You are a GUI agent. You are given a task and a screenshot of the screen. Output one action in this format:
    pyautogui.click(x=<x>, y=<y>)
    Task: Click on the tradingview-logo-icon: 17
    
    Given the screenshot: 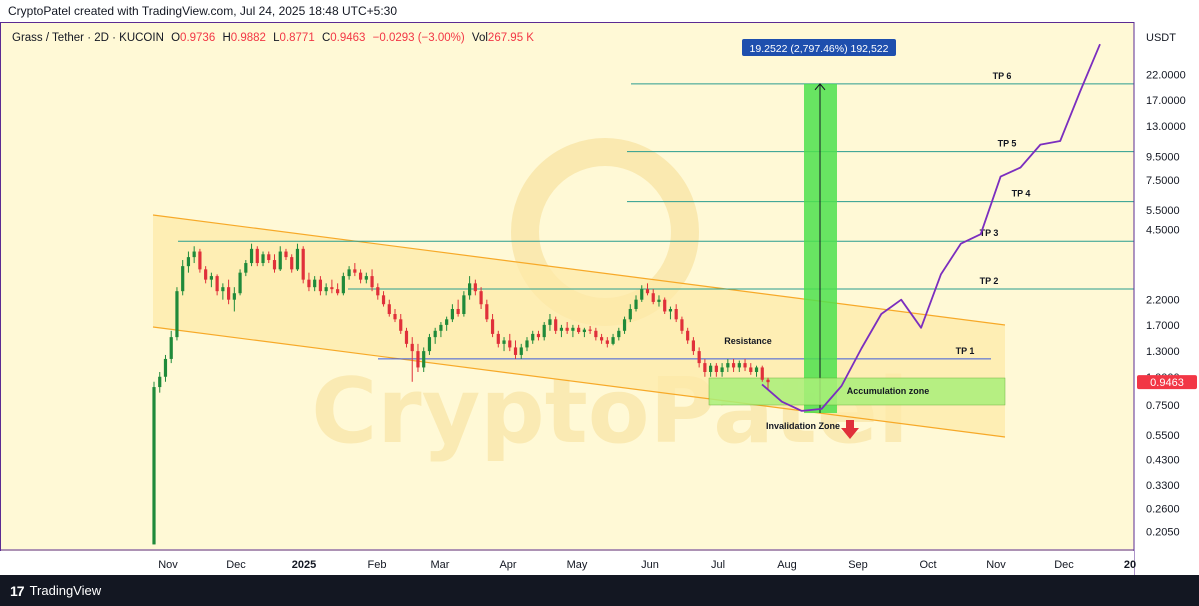 What is the action you would take?
    pyautogui.click(x=17, y=590)
    